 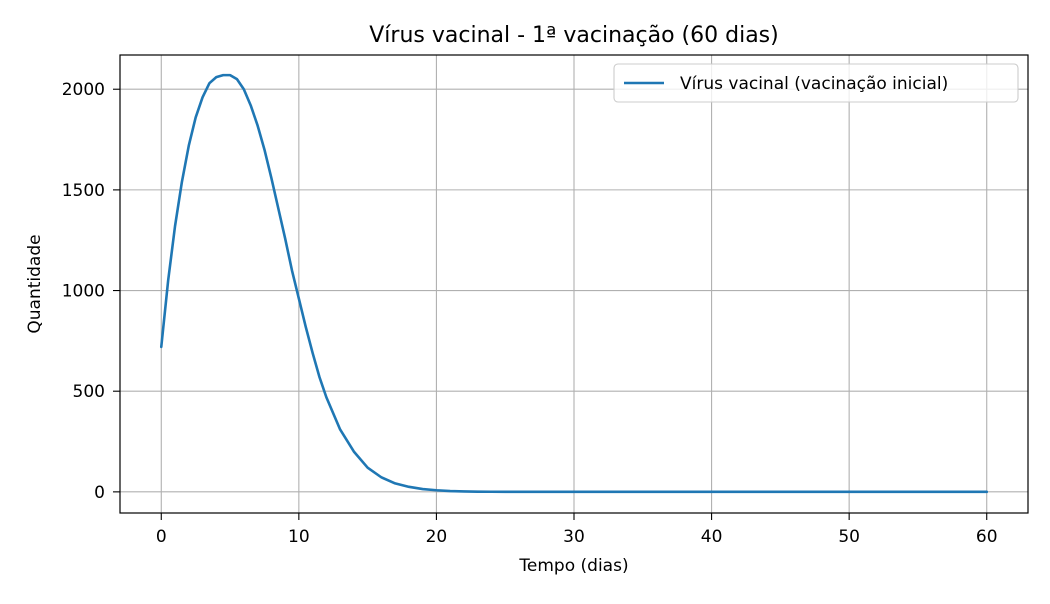 I want to click on y-axis: 0 500 1000 1500 2000, so click(x=91, y=291).